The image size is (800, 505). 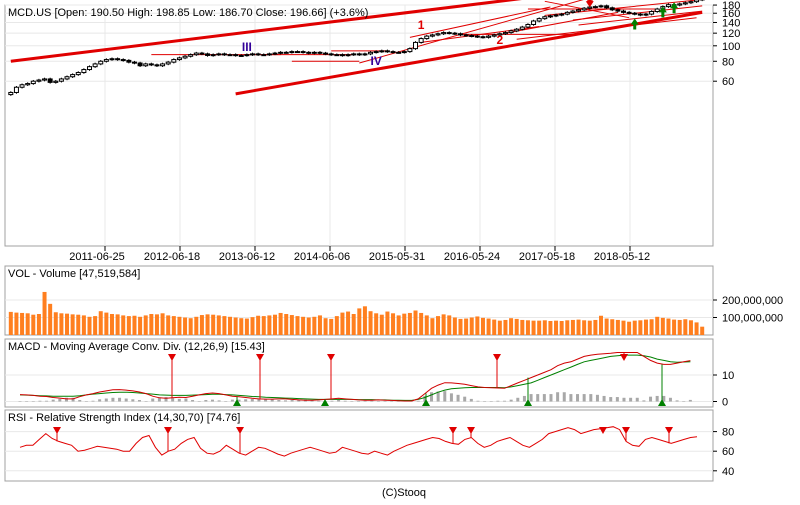 I want to click on price-x-tick-label: 2012-06-18, so click(x=172, y=257).